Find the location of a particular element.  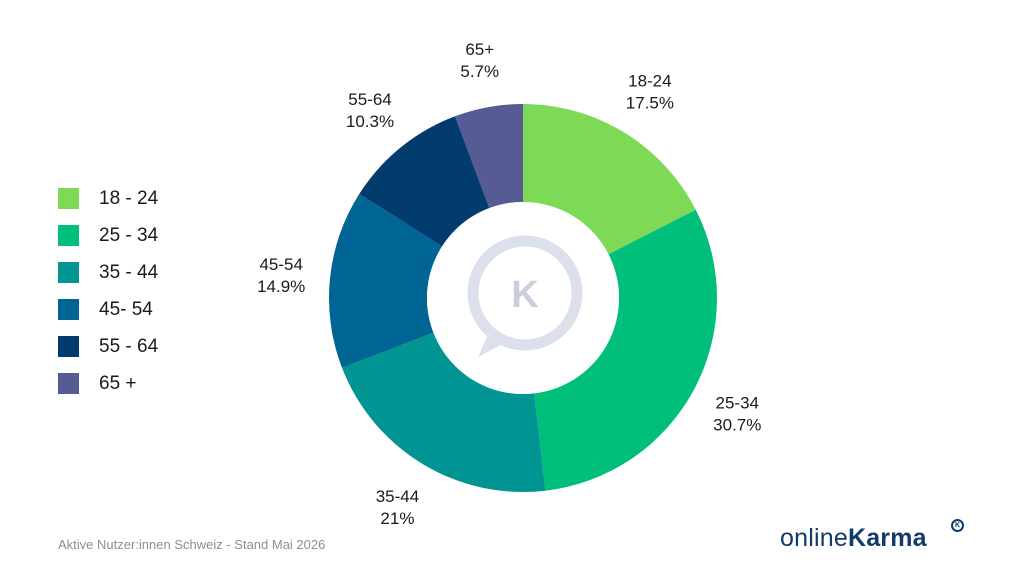

k-speech-bubble-icon: K is located at coordinates (523, 298).